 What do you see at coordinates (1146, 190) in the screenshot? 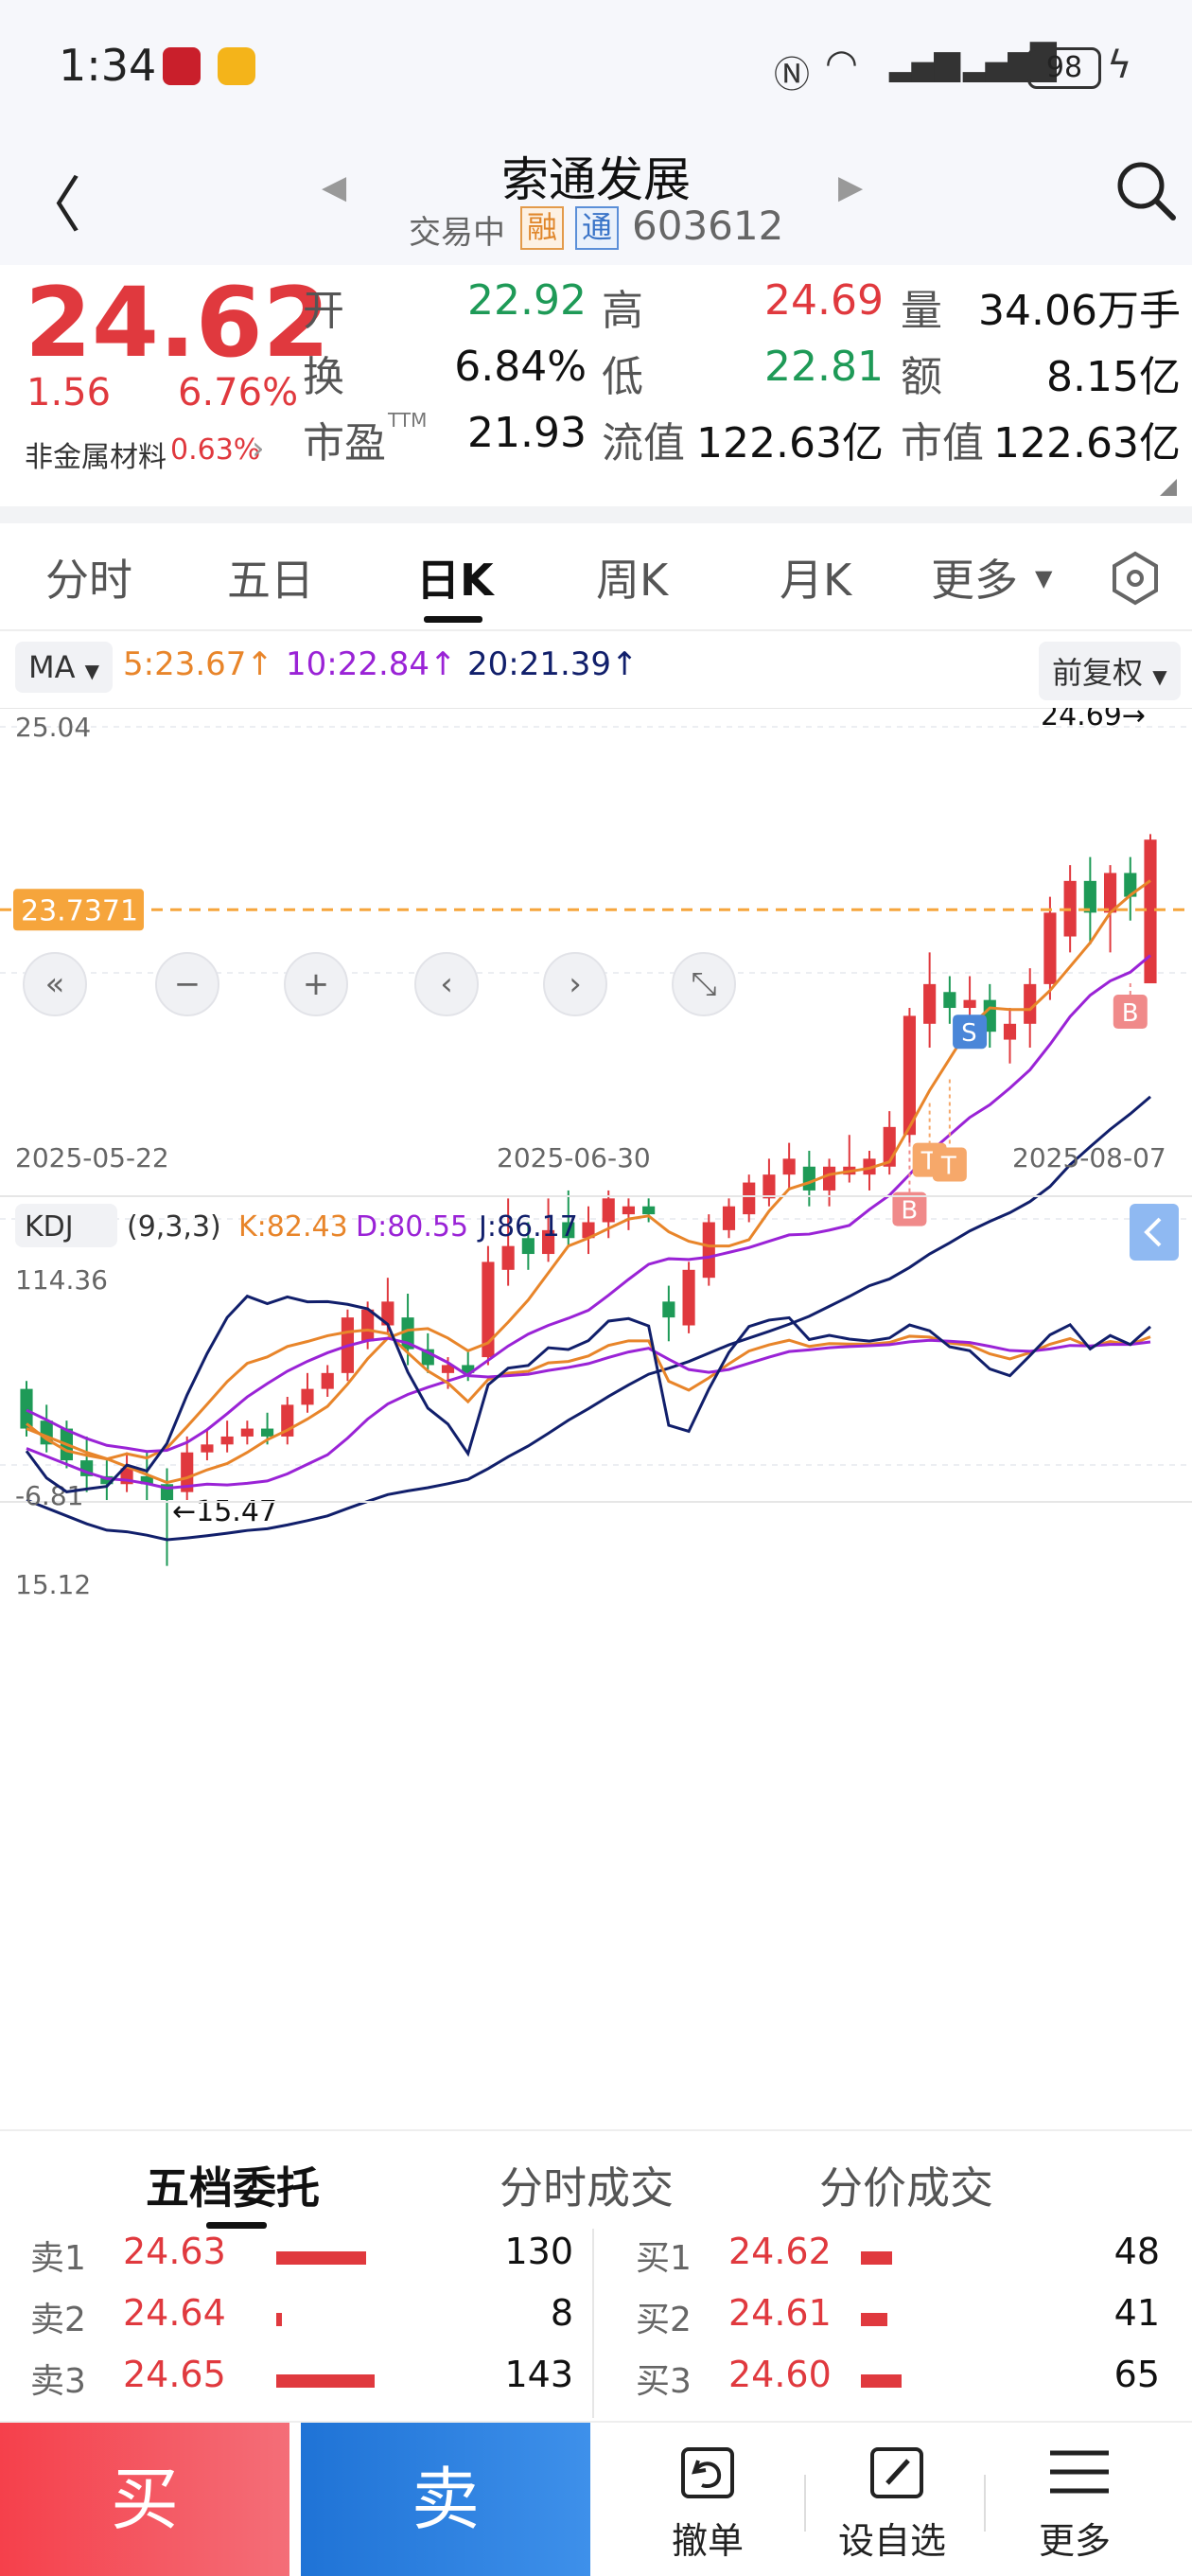
I see `search-icon` at bounding box center [1146, 190].